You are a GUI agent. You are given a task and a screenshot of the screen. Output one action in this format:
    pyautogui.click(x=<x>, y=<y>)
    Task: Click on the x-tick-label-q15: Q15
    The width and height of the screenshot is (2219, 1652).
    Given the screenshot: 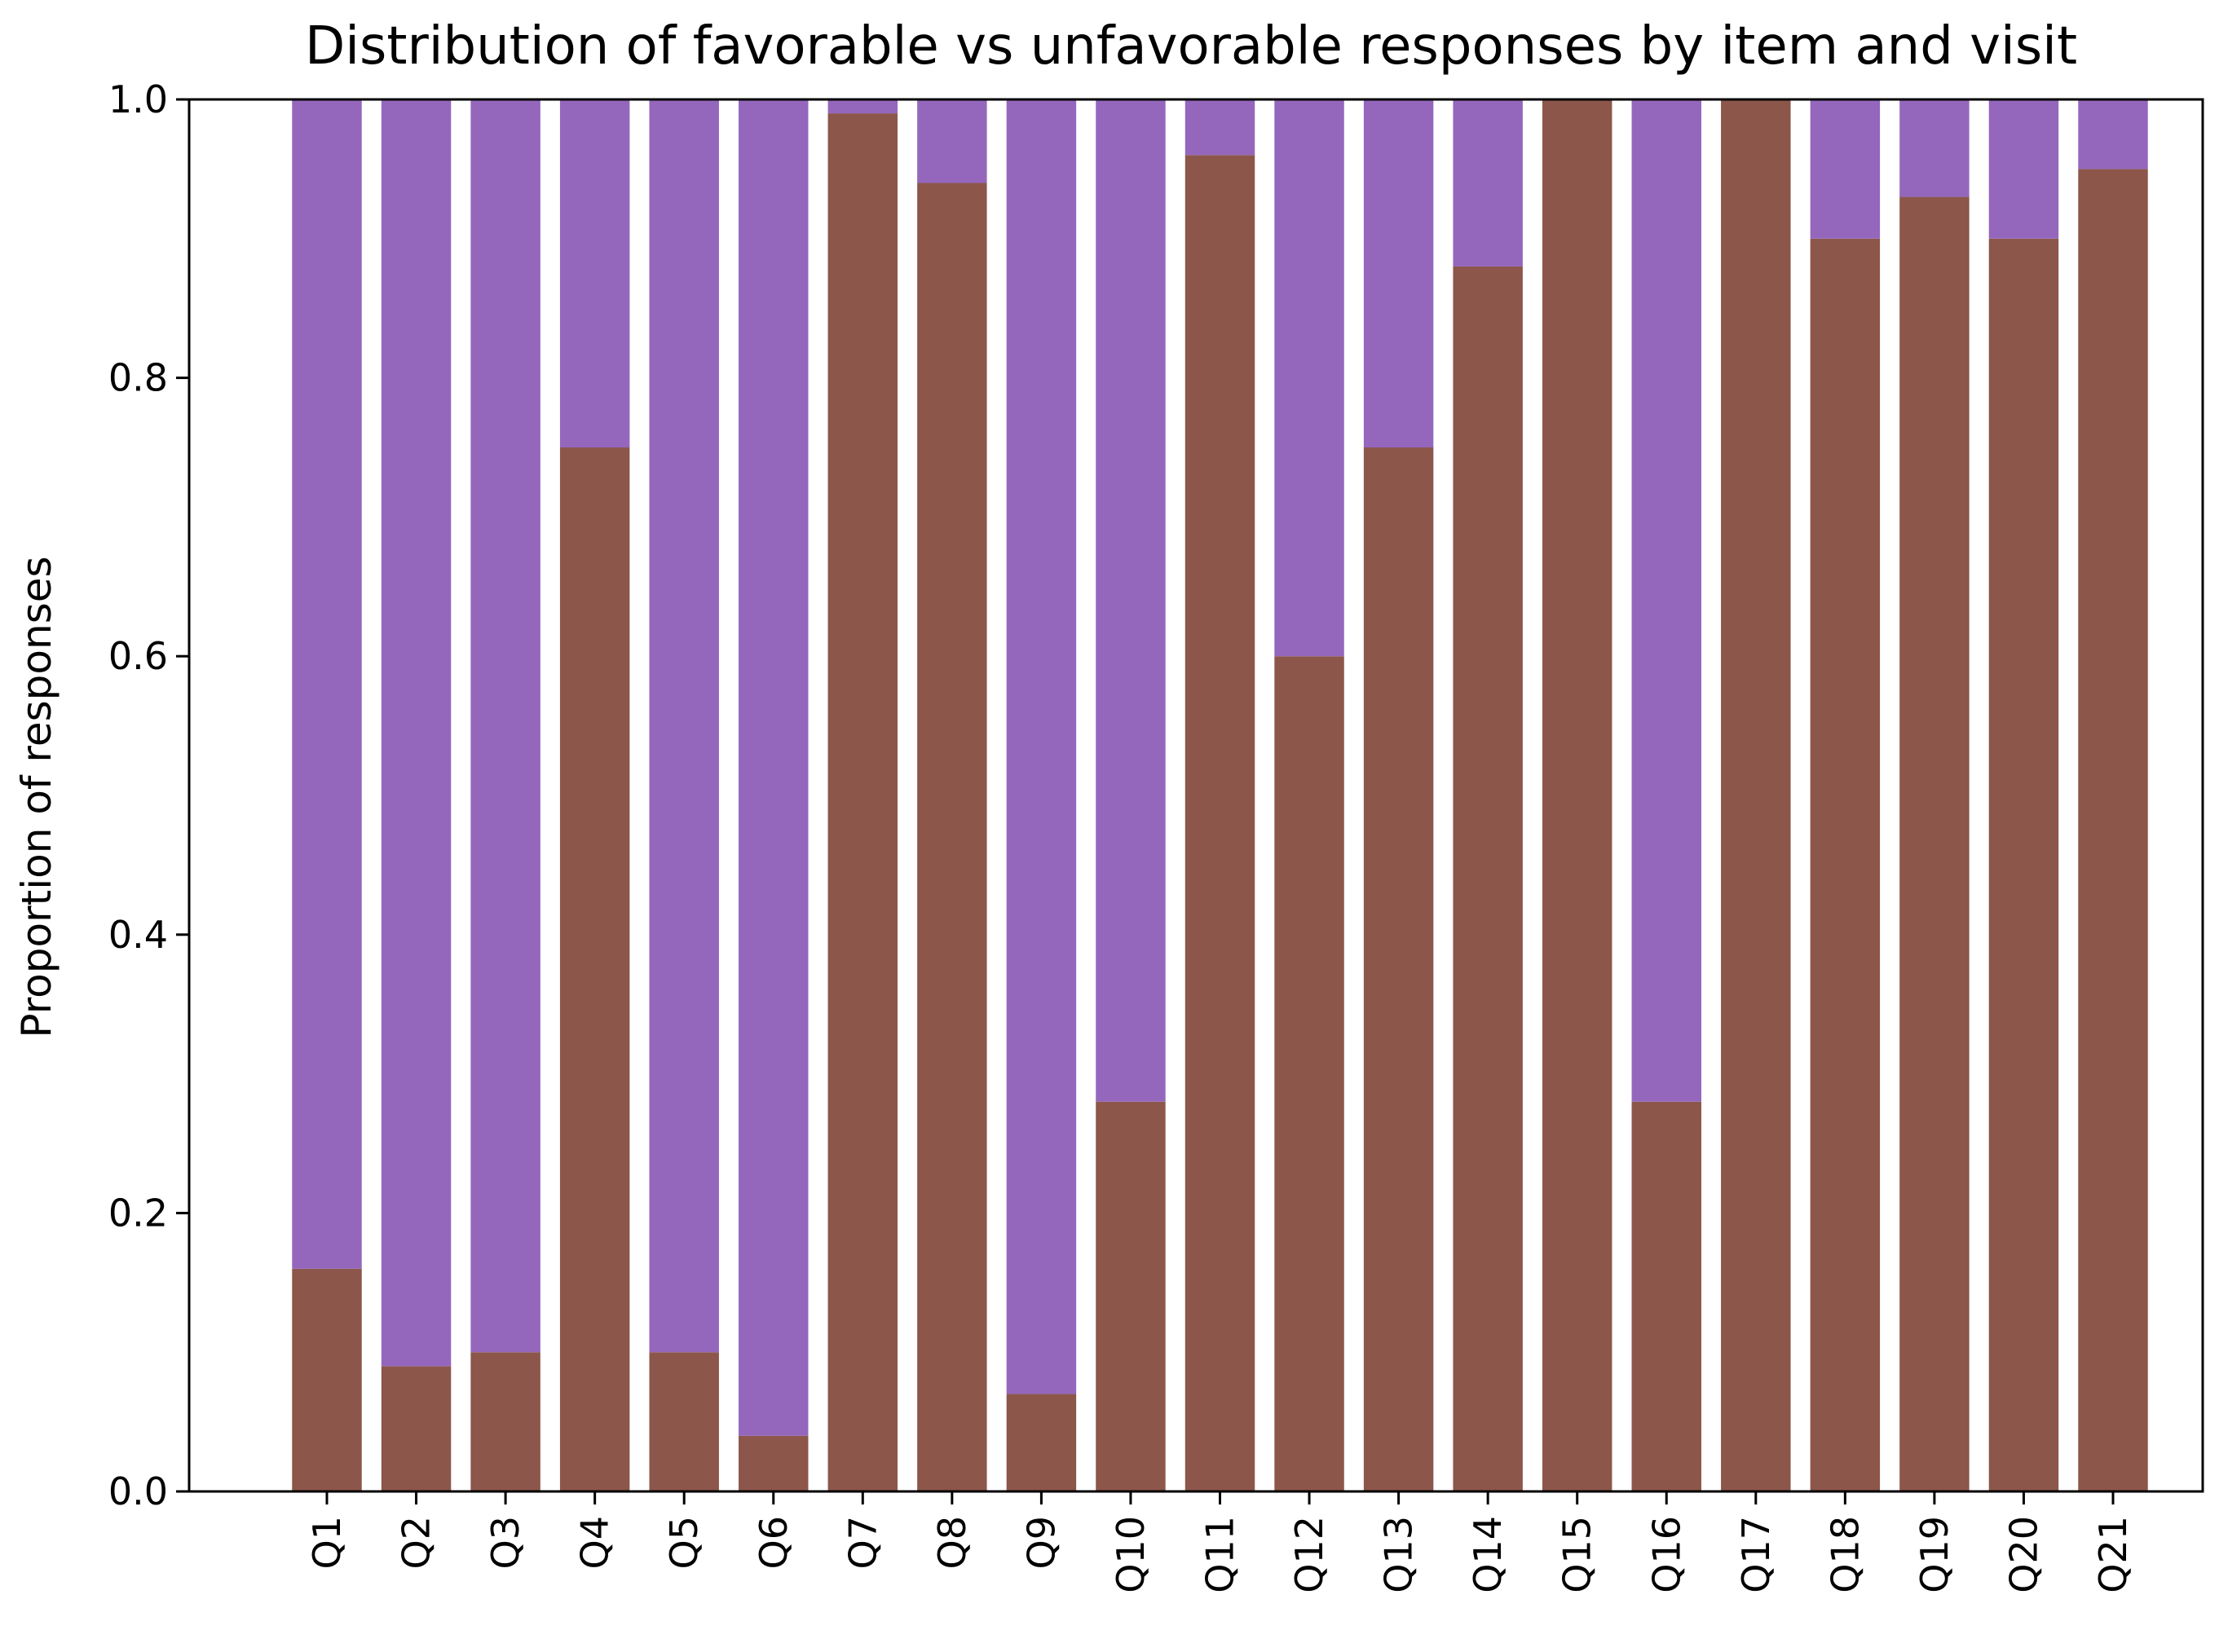 What is the action you would take?
    pyautogui.click(x=1577, y=1555)
    